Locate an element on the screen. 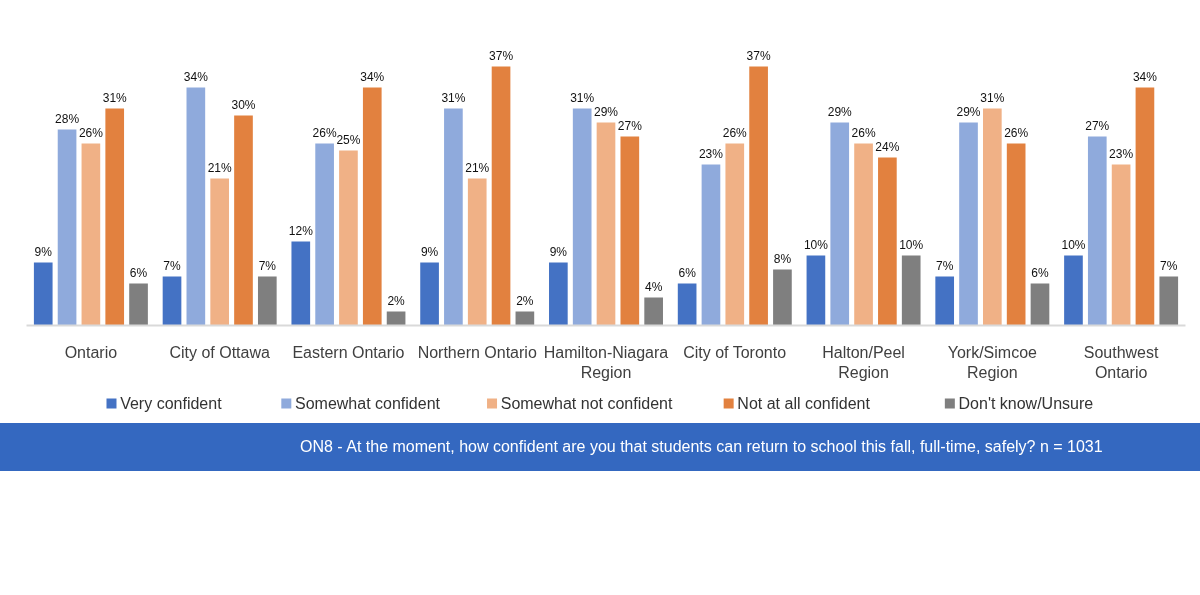 The width and height of the screenshot is (1200, 595). x-tick-label: Hamilton-Niagara Region is located at coordinates (606, 362).